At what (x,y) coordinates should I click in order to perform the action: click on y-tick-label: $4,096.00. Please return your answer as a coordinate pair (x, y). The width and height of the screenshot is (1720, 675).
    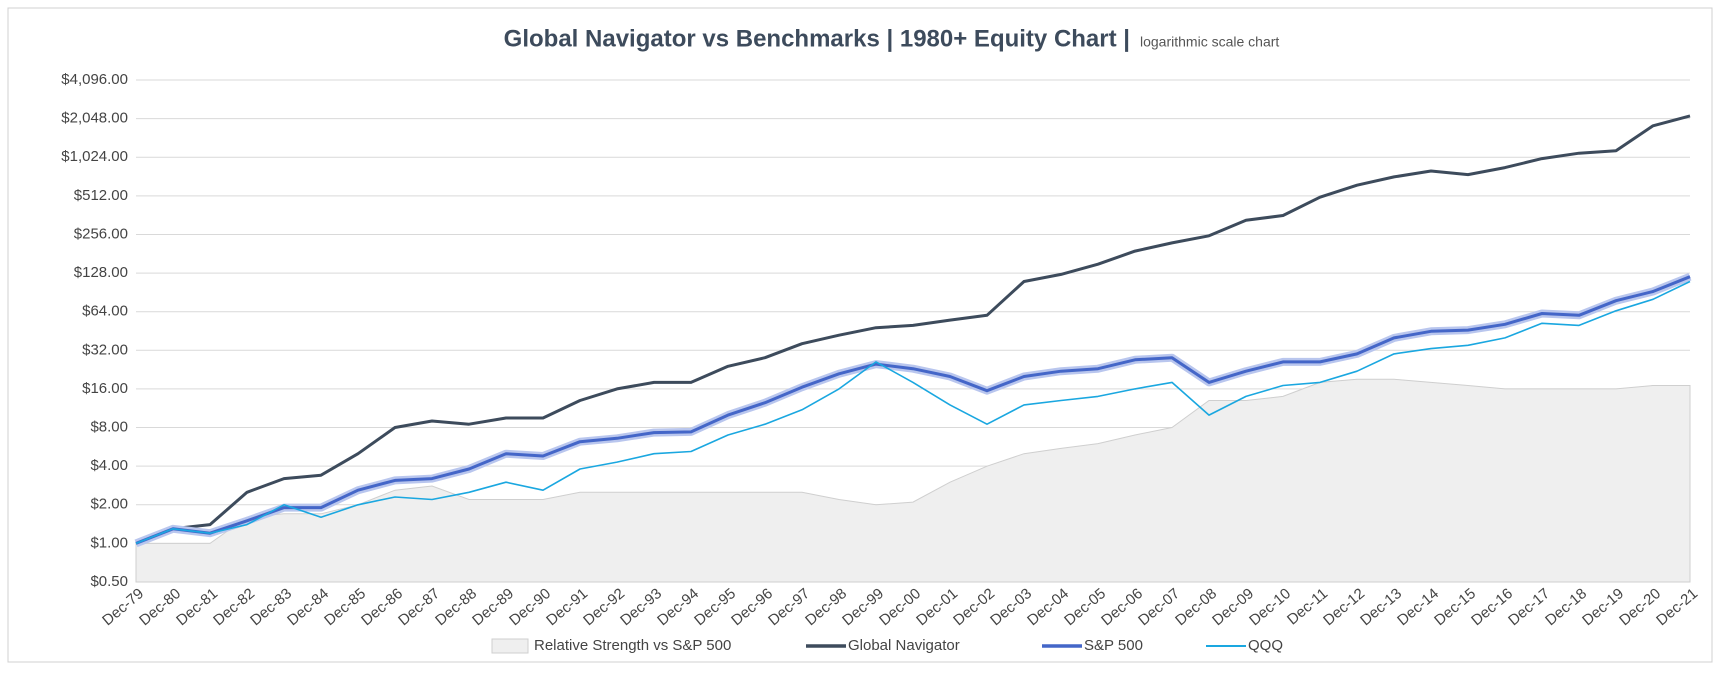
    Looking at the image, I should click on (94, 79).